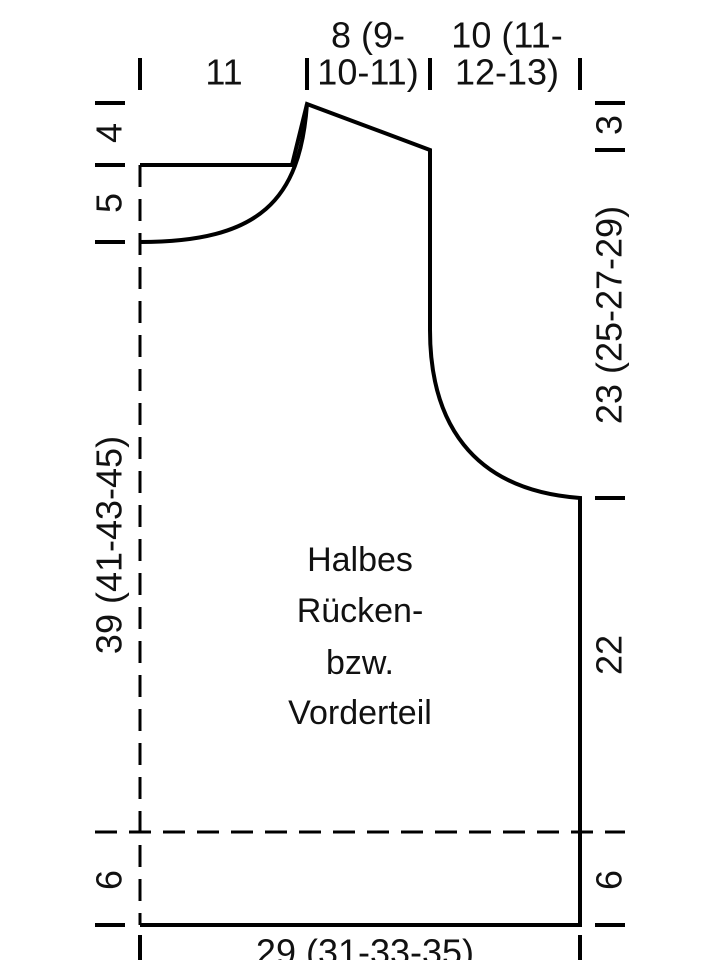 This screenshot has width=720, height=960. I want to click on piece-label-line: Halbes, so click(360, 560).